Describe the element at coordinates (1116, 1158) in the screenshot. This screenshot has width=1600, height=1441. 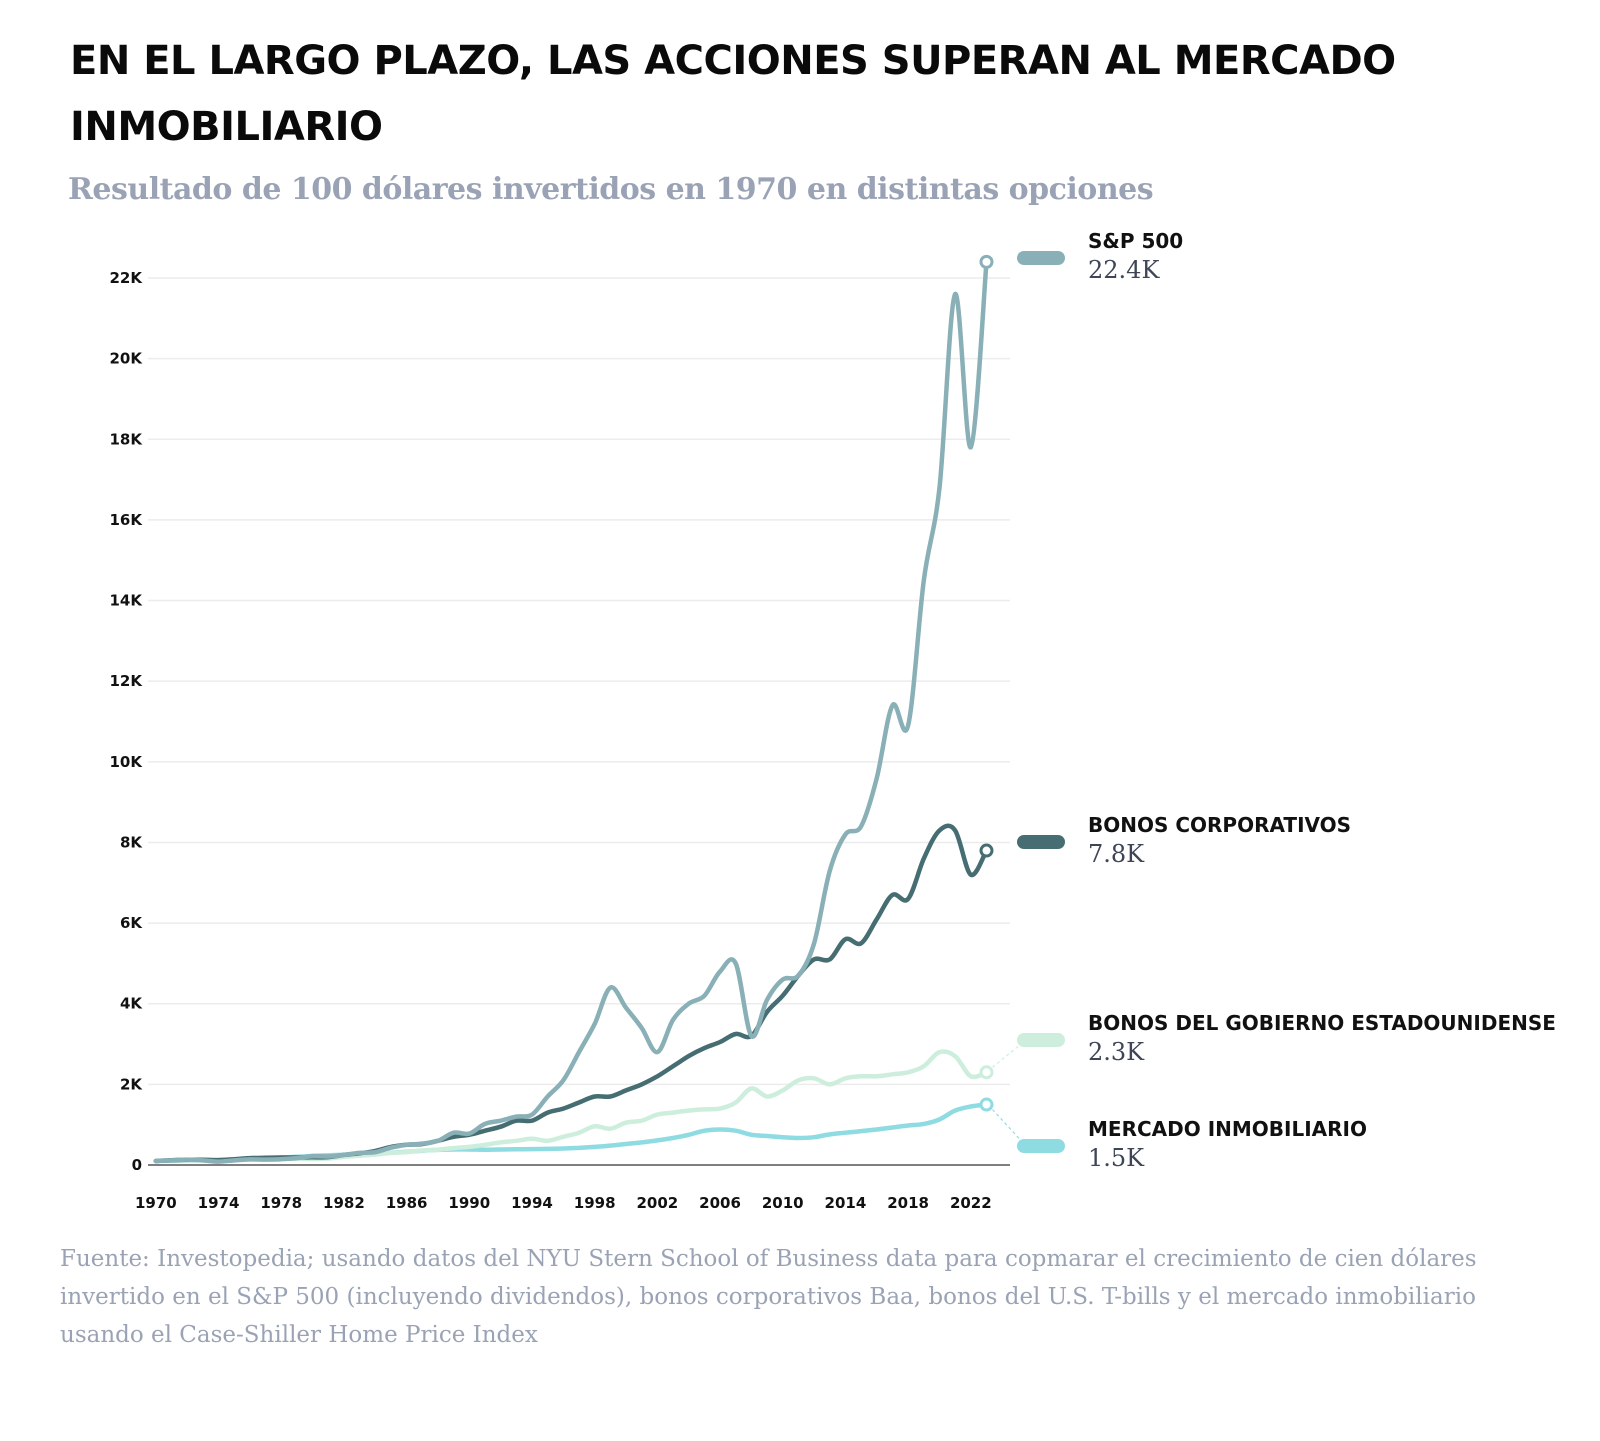
I see `legend-value: 1.5K` at that location.